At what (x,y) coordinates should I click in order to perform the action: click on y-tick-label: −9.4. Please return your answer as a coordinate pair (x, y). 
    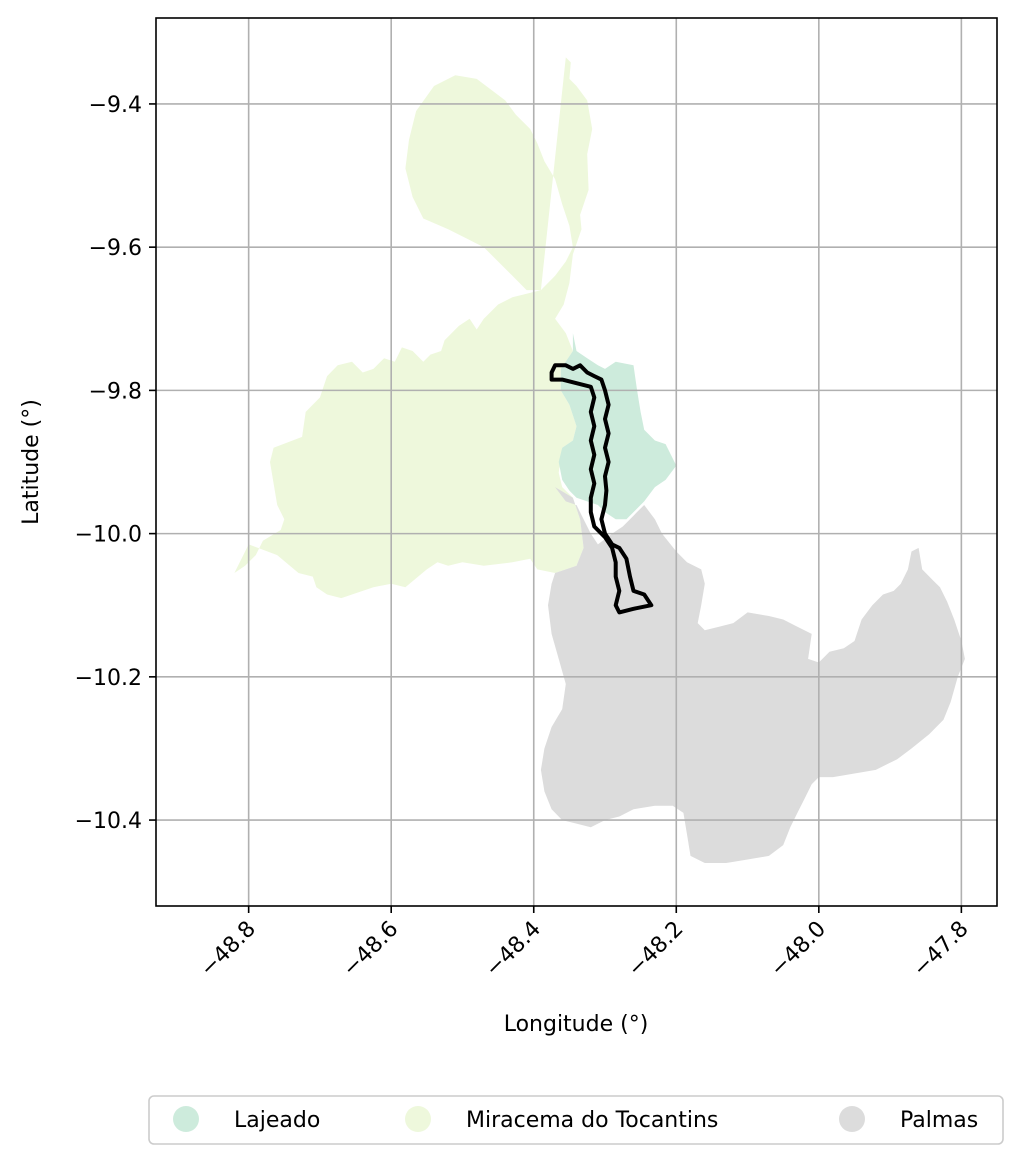
    Looking at the image, I should click on (115, 105).